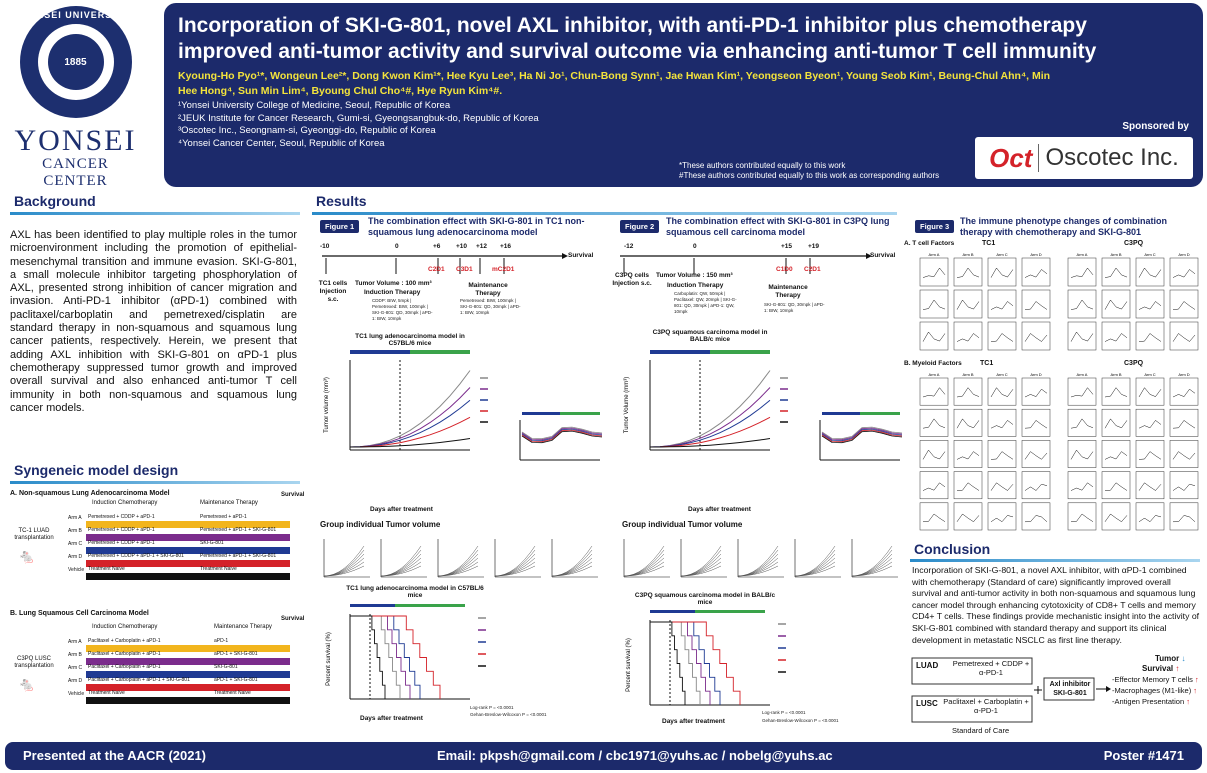  I want to click on arm-header: Arm A, so click(1082, 374).